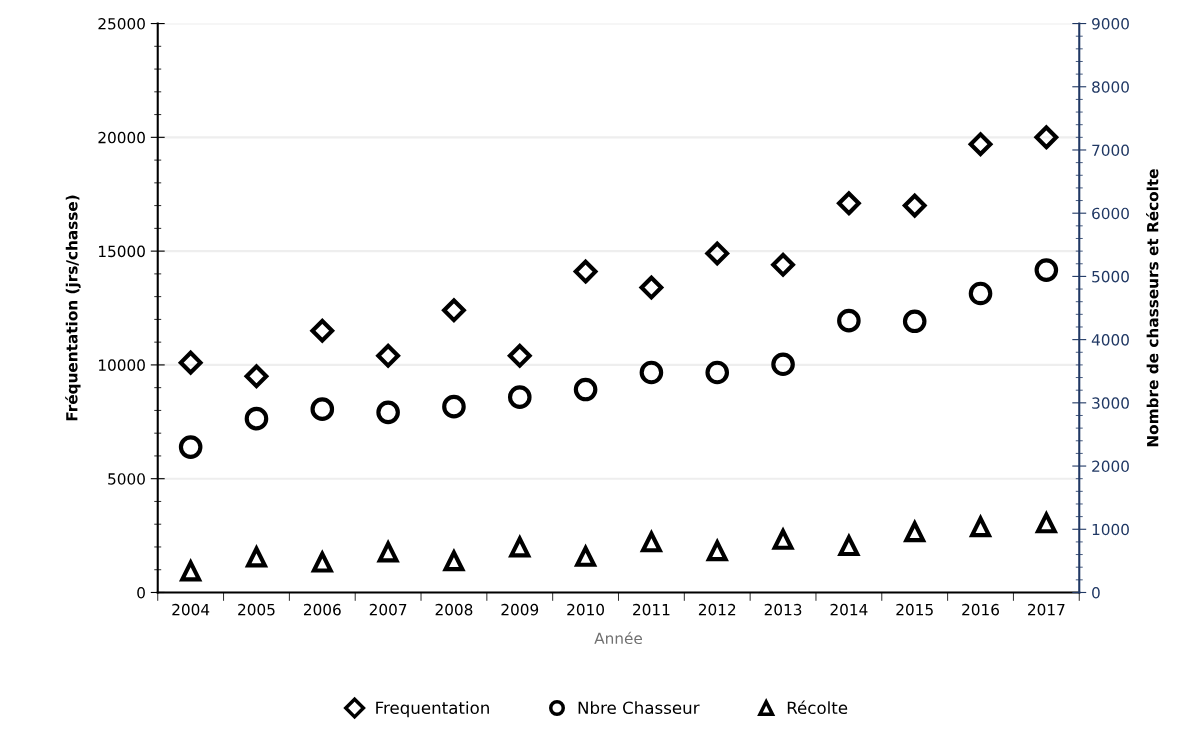 The image size is (1186, 736). Describe the element at coordinates (73, 308) in the screenshot. I see `y-axis-title: Fréquentation (jrs/chasse)` at that location.